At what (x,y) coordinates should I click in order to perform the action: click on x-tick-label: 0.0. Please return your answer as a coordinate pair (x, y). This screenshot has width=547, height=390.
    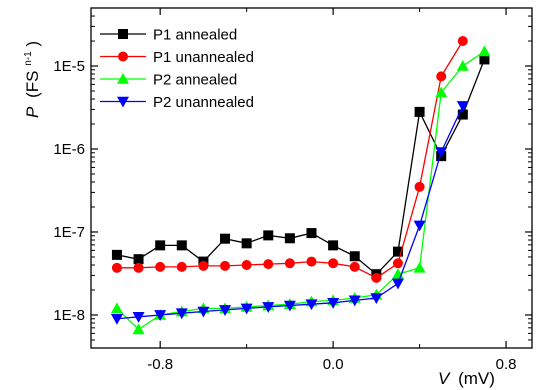
    Looking at the image, I should click on (333, 364).